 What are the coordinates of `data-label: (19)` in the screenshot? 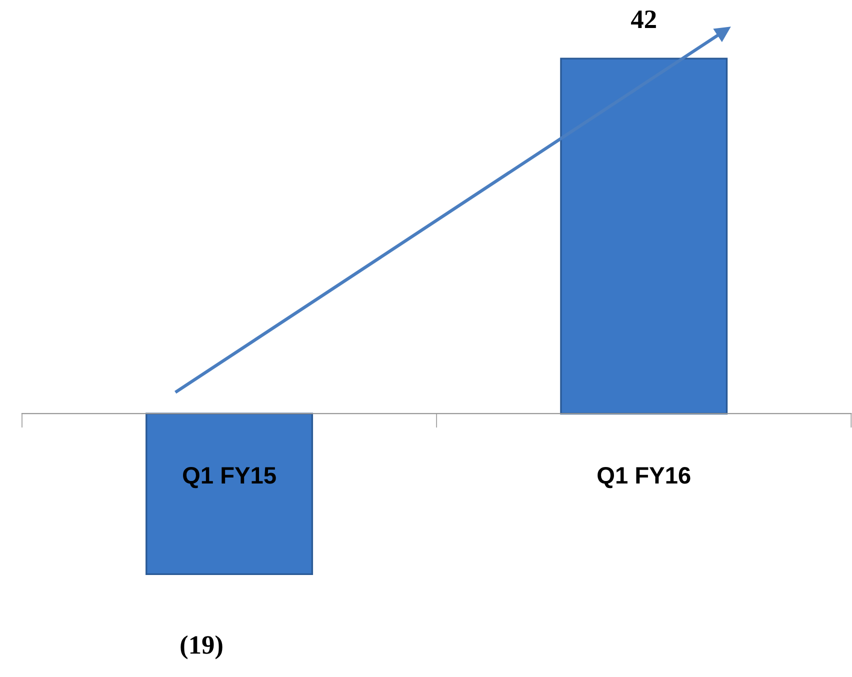 It's located at (201, 647).